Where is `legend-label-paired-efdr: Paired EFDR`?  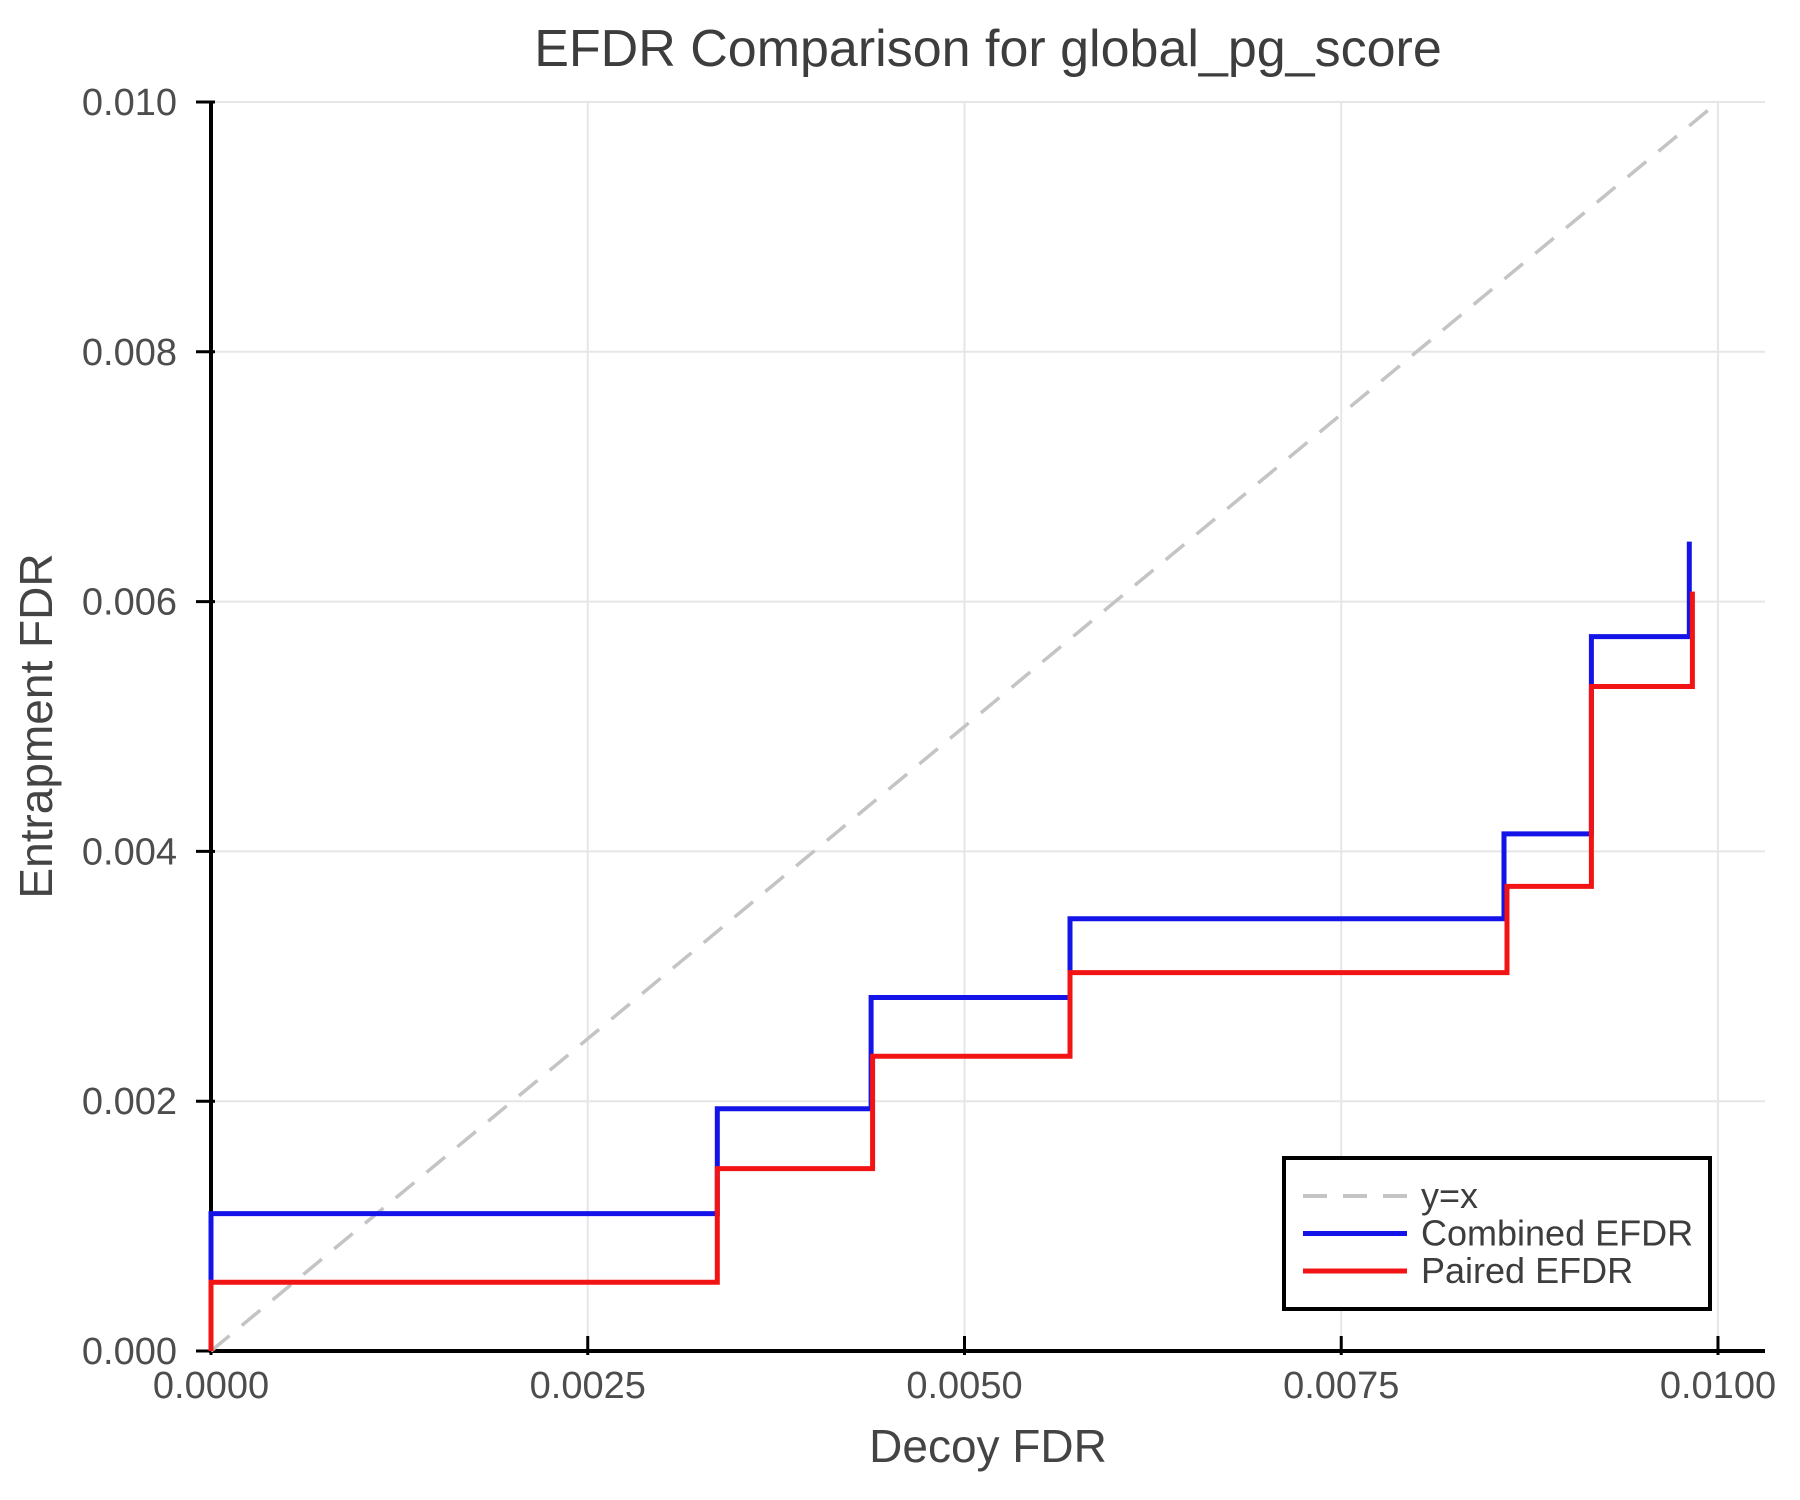 legend-label-paired-efdr: Paired EFDR is located at coordinates (1527, 1270).